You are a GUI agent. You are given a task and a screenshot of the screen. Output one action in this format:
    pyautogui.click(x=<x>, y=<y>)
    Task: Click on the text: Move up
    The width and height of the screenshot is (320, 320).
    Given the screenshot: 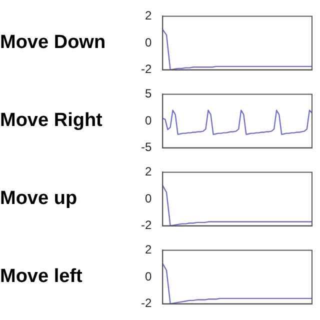 What is the action you would take?
    pyautogui.click(x=39, y=199)
    